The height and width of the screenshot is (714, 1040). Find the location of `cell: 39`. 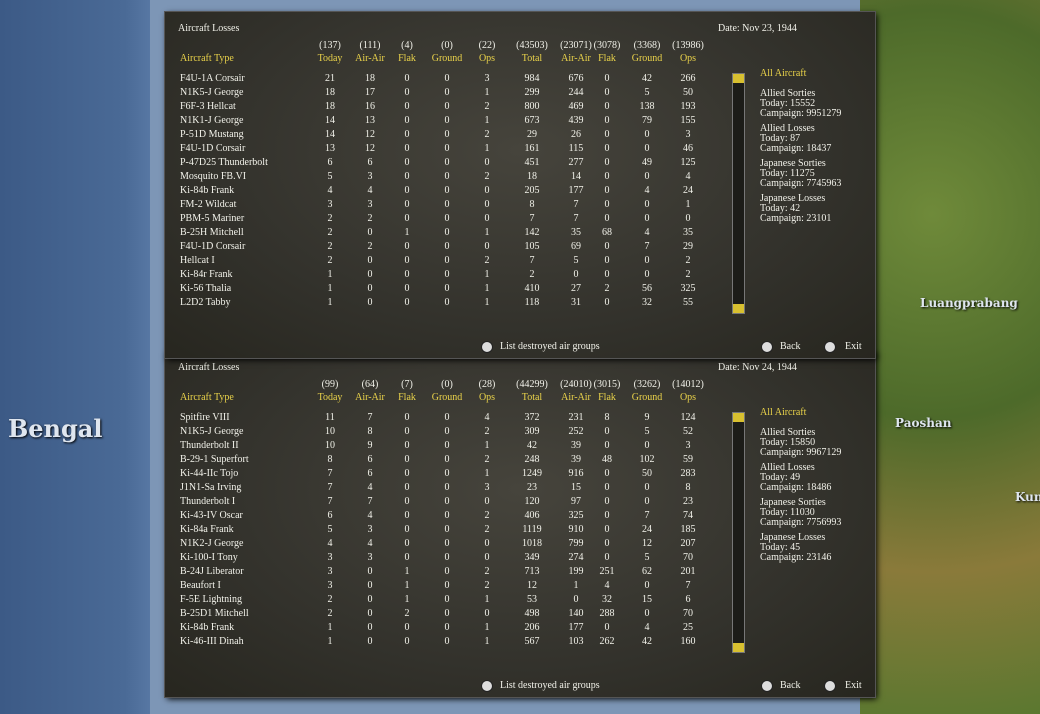

cell: 39 is located at coordinates (576, 445).